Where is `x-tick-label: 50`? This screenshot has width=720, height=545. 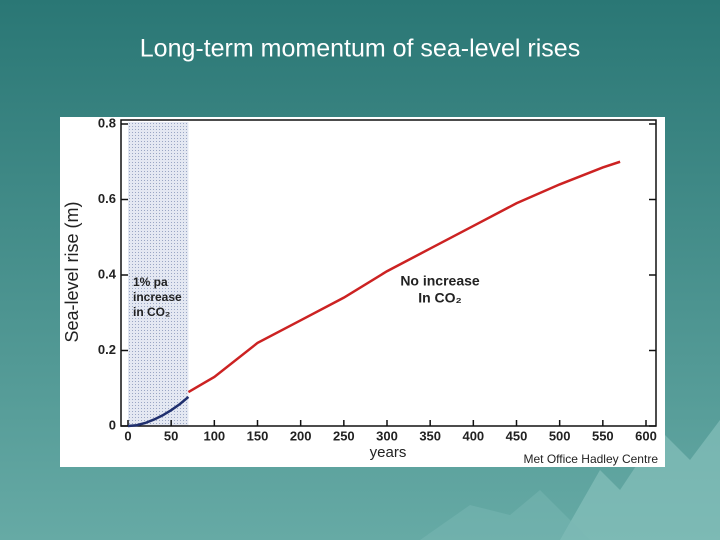
x-tick-label: 50 is located at coordinates (171, 435).